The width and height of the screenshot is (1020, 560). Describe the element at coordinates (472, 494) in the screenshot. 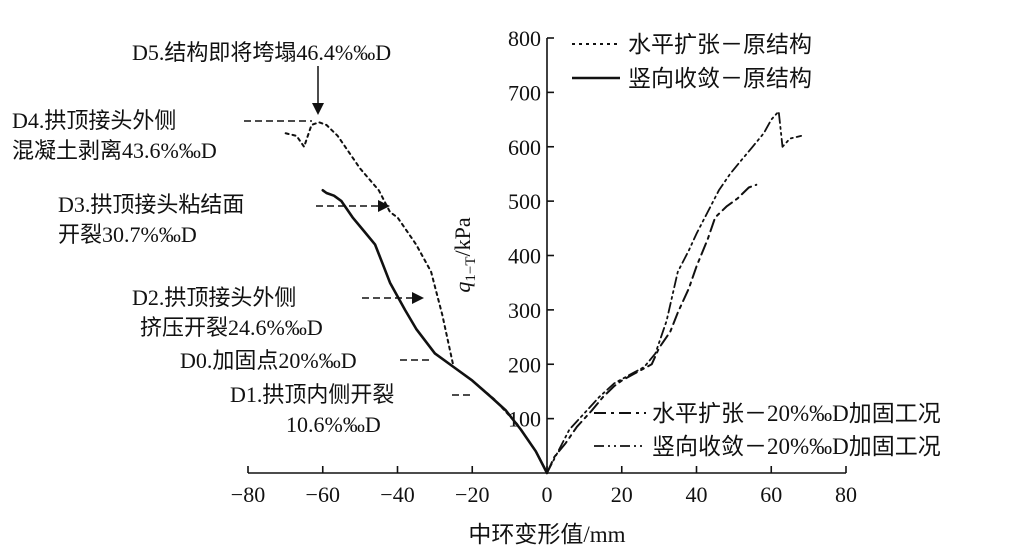

I see `x-tick-label: −20` at that location.